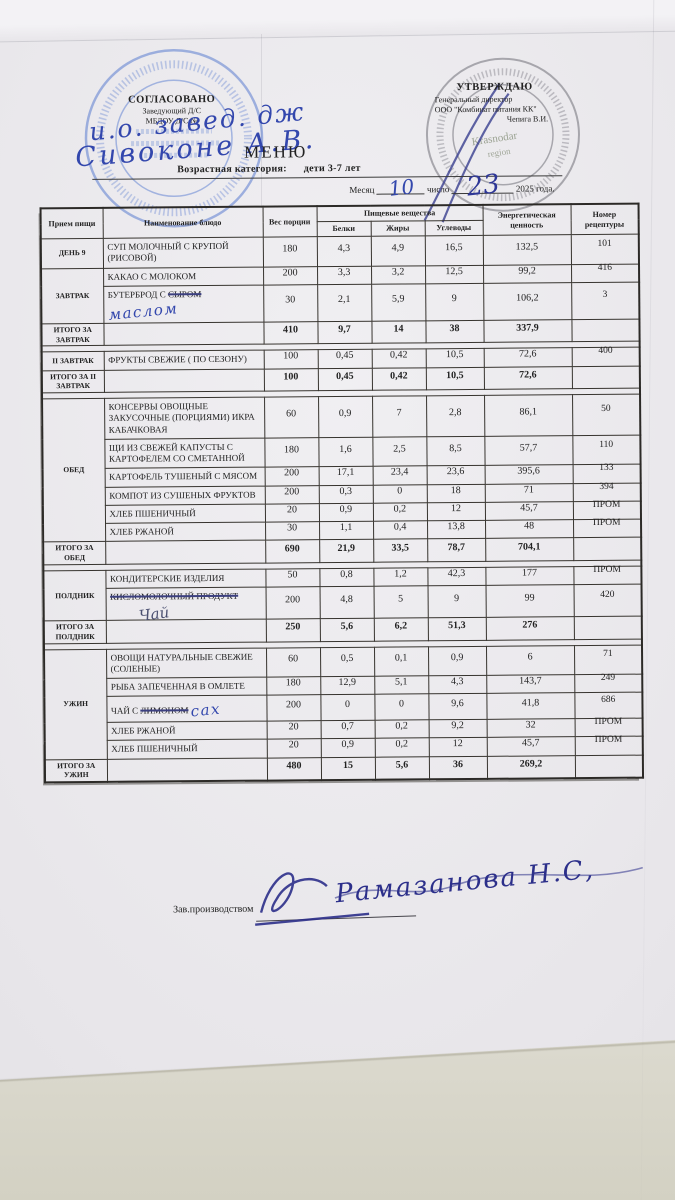 Image resolution: width=675 pixels, height=1200 pixels. What do you see at coordinates (605, 300) in the screenshot?
I see `recipe-cell: 3` at bounding box center [605, 300].